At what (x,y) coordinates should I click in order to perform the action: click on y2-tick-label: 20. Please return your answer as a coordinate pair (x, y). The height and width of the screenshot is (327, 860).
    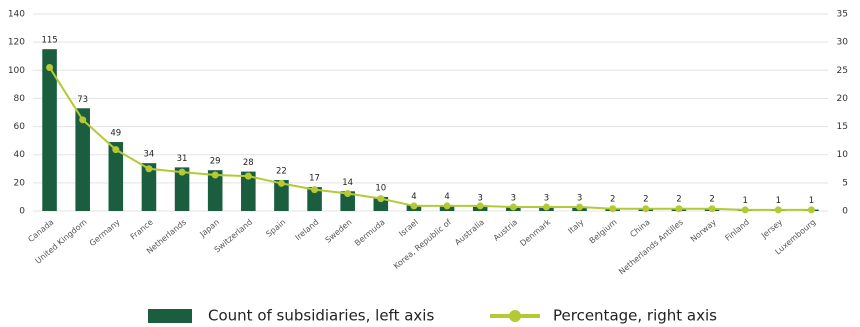
    Looking at the image, I should click on (843, 99).